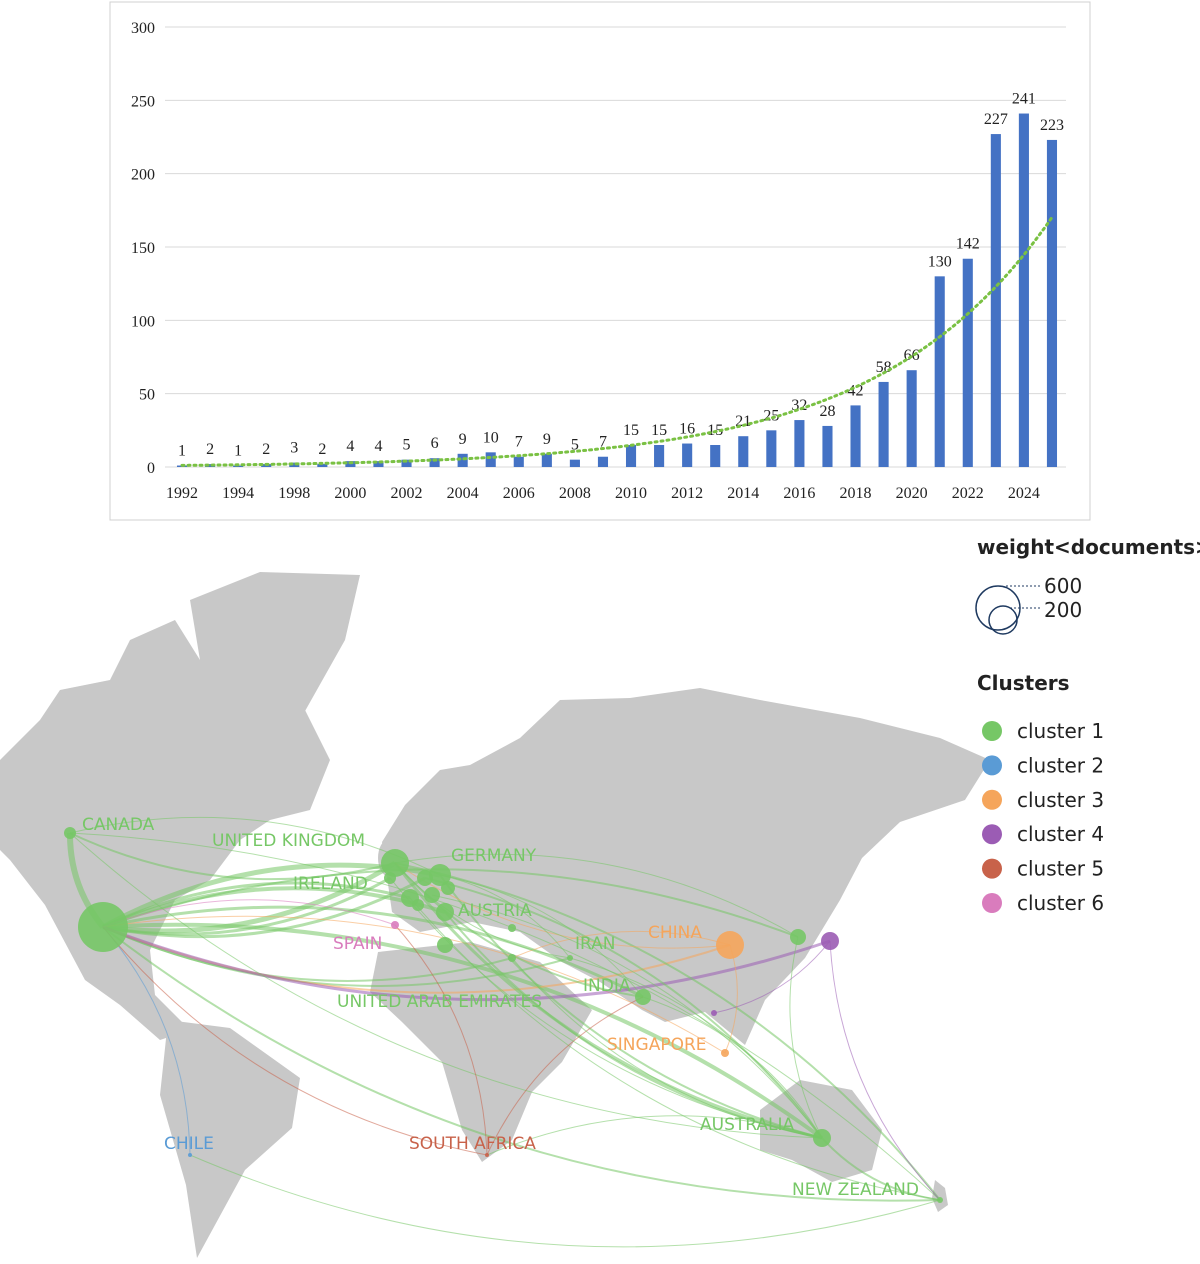  Describe the element at coordinates (968, 244) in the screenshot. I see `data-label: 142` at that location.